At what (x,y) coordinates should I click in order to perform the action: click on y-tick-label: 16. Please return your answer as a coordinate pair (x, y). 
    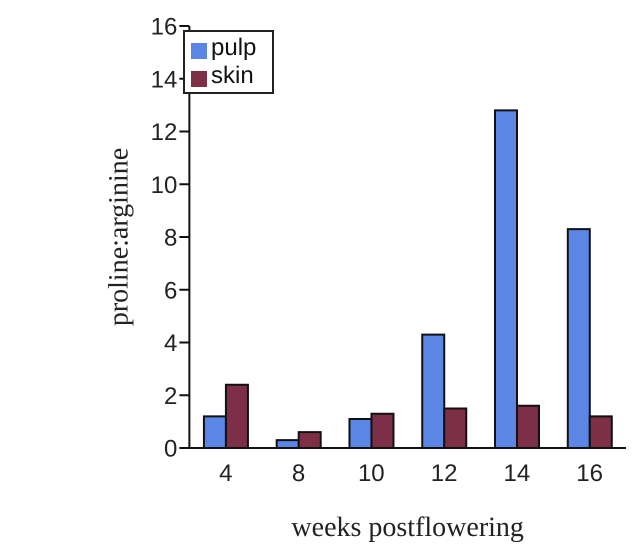
    Looking at the image, I should click on (164, 27).